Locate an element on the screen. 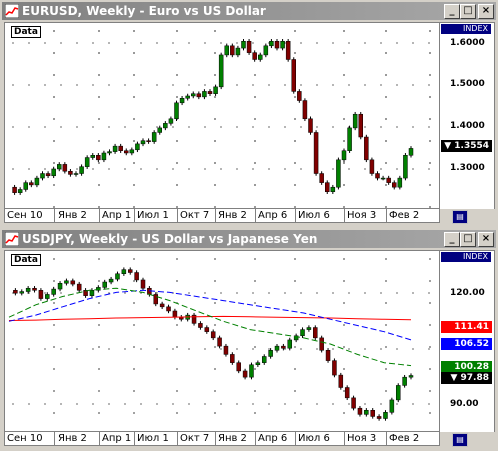 The image size is (498, 451). eurusd-title-bar: EURUSD, Weekly - Euro vs US Dollar _ □ × is located at coordinates (249, 11).